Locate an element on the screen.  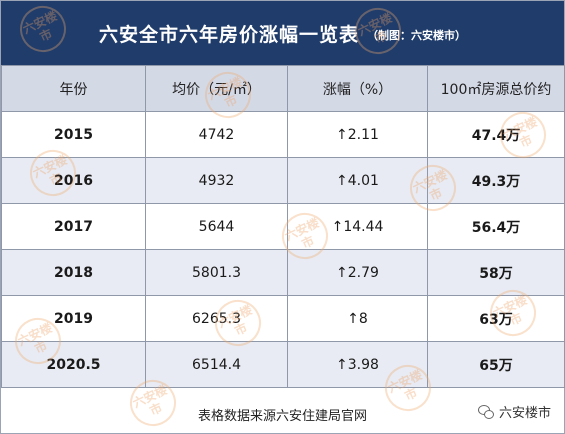
header-total: 100㎡房源总价约 is located at coordinates (496, 88).